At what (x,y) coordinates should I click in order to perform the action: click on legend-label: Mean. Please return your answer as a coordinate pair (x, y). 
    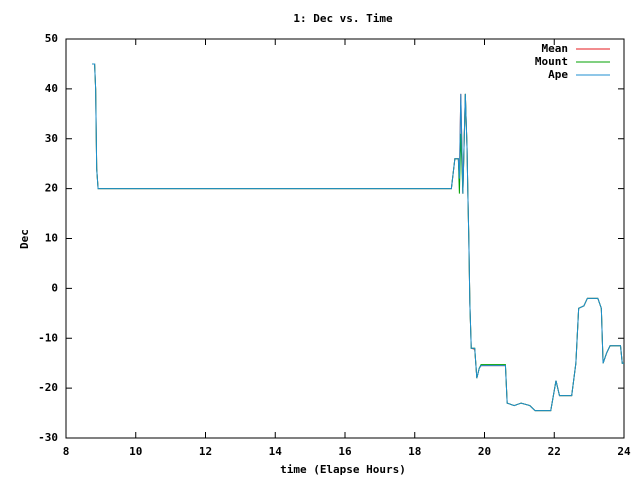
    Looking at the image, I should click on (555, 48).